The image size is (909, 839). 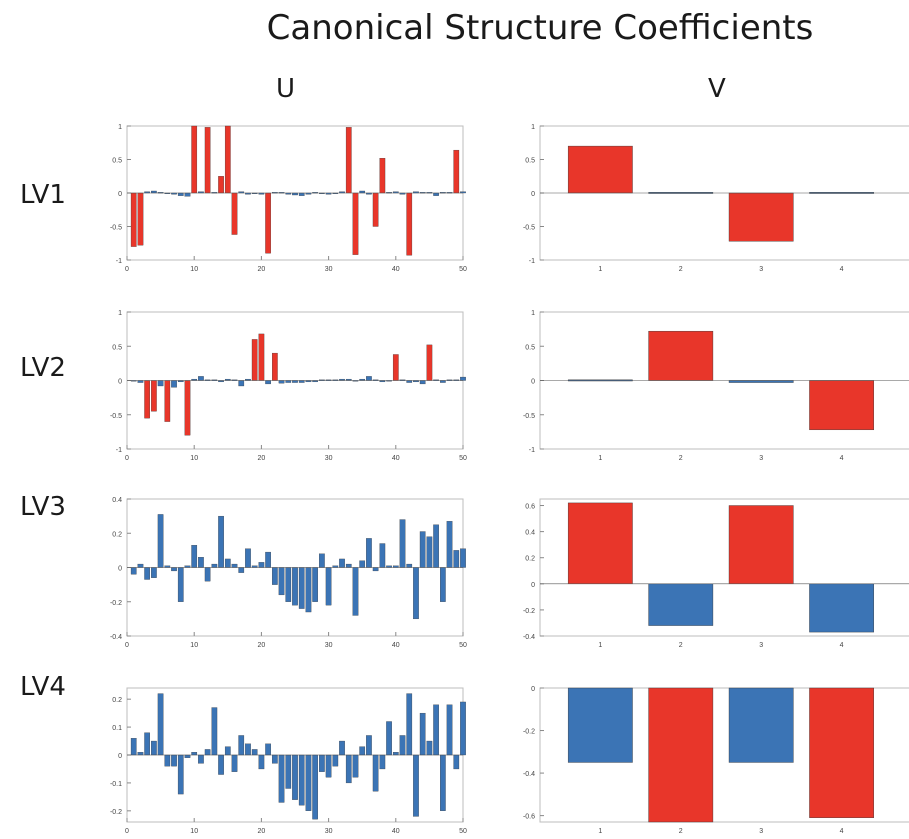 What do you see at coordinates (681, 269) in the screenshot?
I see `panel-lv1-v-xtick-label: 2` at bounding box center [681, 269].